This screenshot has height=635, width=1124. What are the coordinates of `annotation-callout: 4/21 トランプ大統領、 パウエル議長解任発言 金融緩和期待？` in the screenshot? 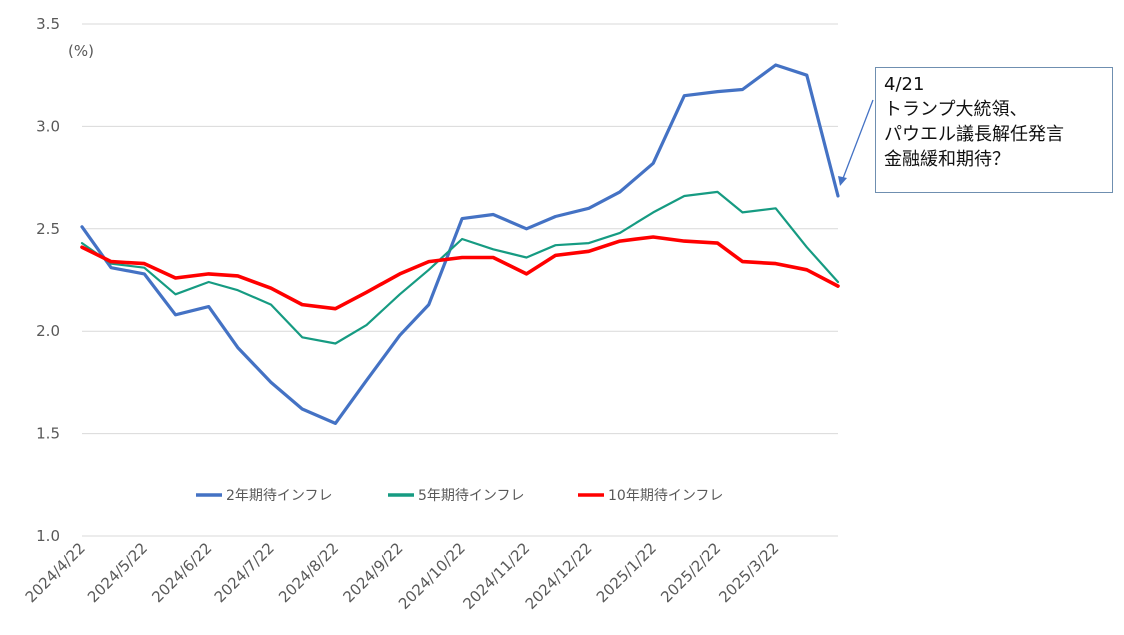 It's located at (994, 130).